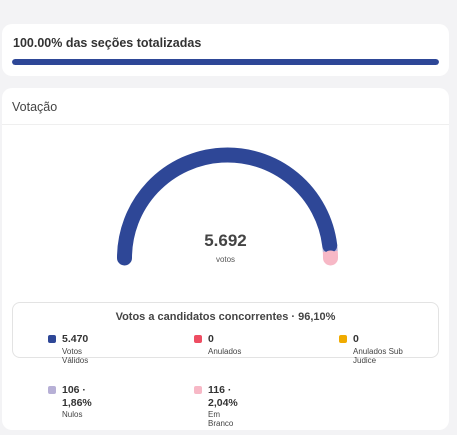  I want to click on legend-title: Votos a candidatos concorrentes · 96,10%, so click(225, 317).